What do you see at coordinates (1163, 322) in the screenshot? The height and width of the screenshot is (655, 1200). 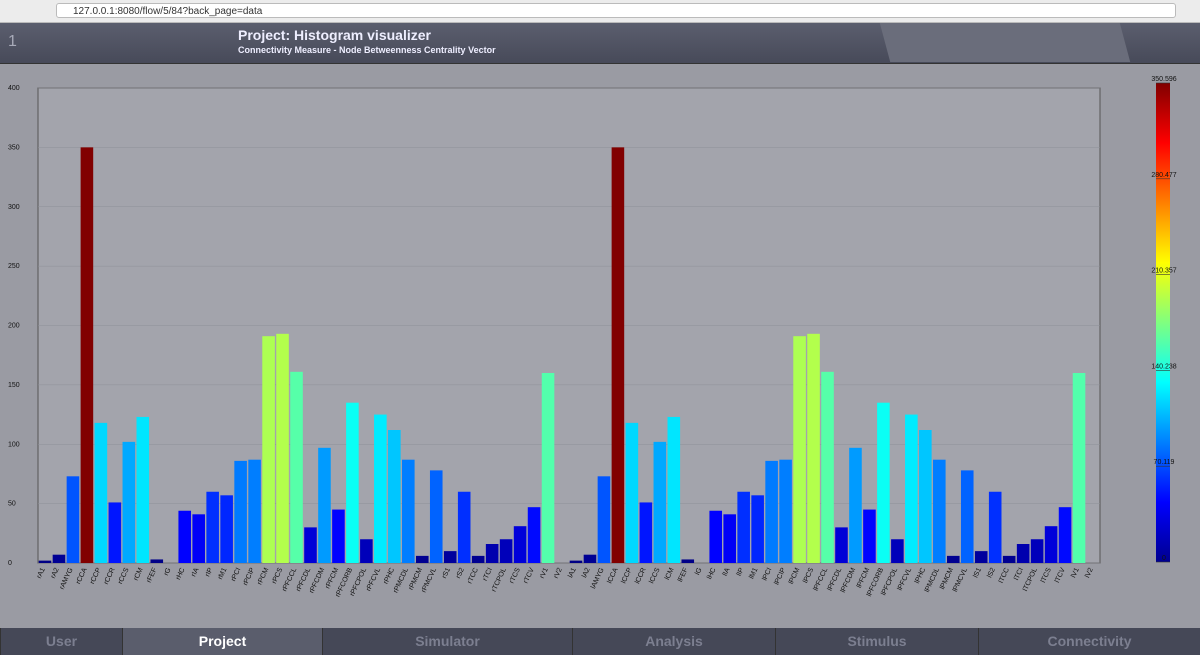 I see `colorbar` at bounding box center [1163, 322].